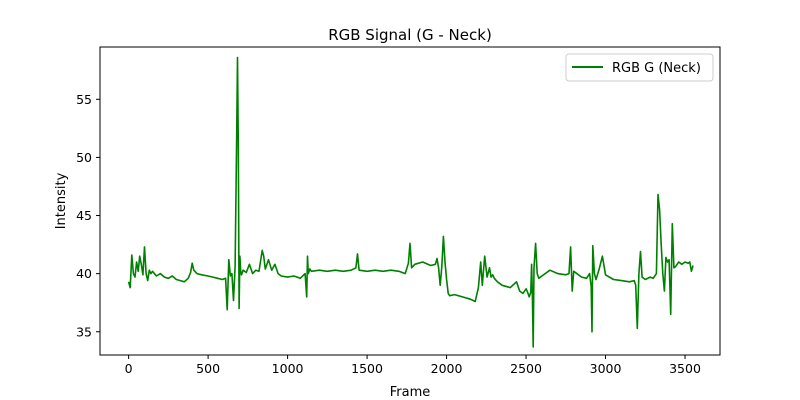  I want to click on legend: RGB G (Neck), so click(639, 67).